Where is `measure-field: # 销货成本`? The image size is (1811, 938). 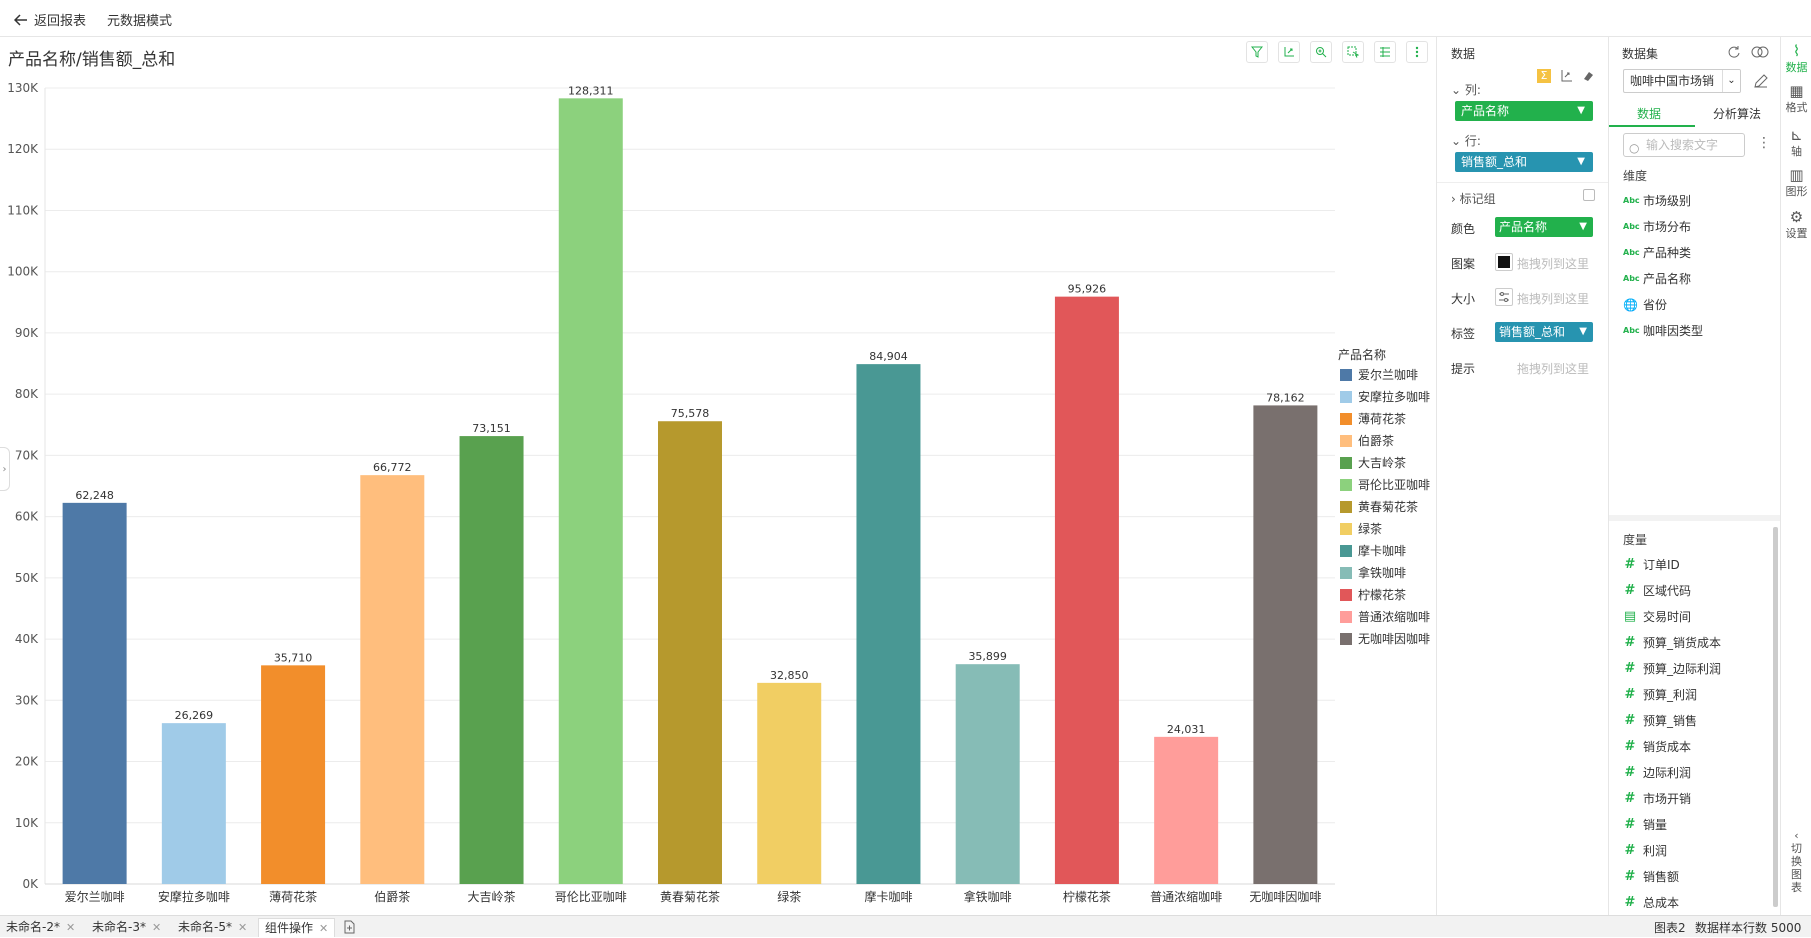 measure-field: # 销货成本 is located at coordinates (1657, 746).